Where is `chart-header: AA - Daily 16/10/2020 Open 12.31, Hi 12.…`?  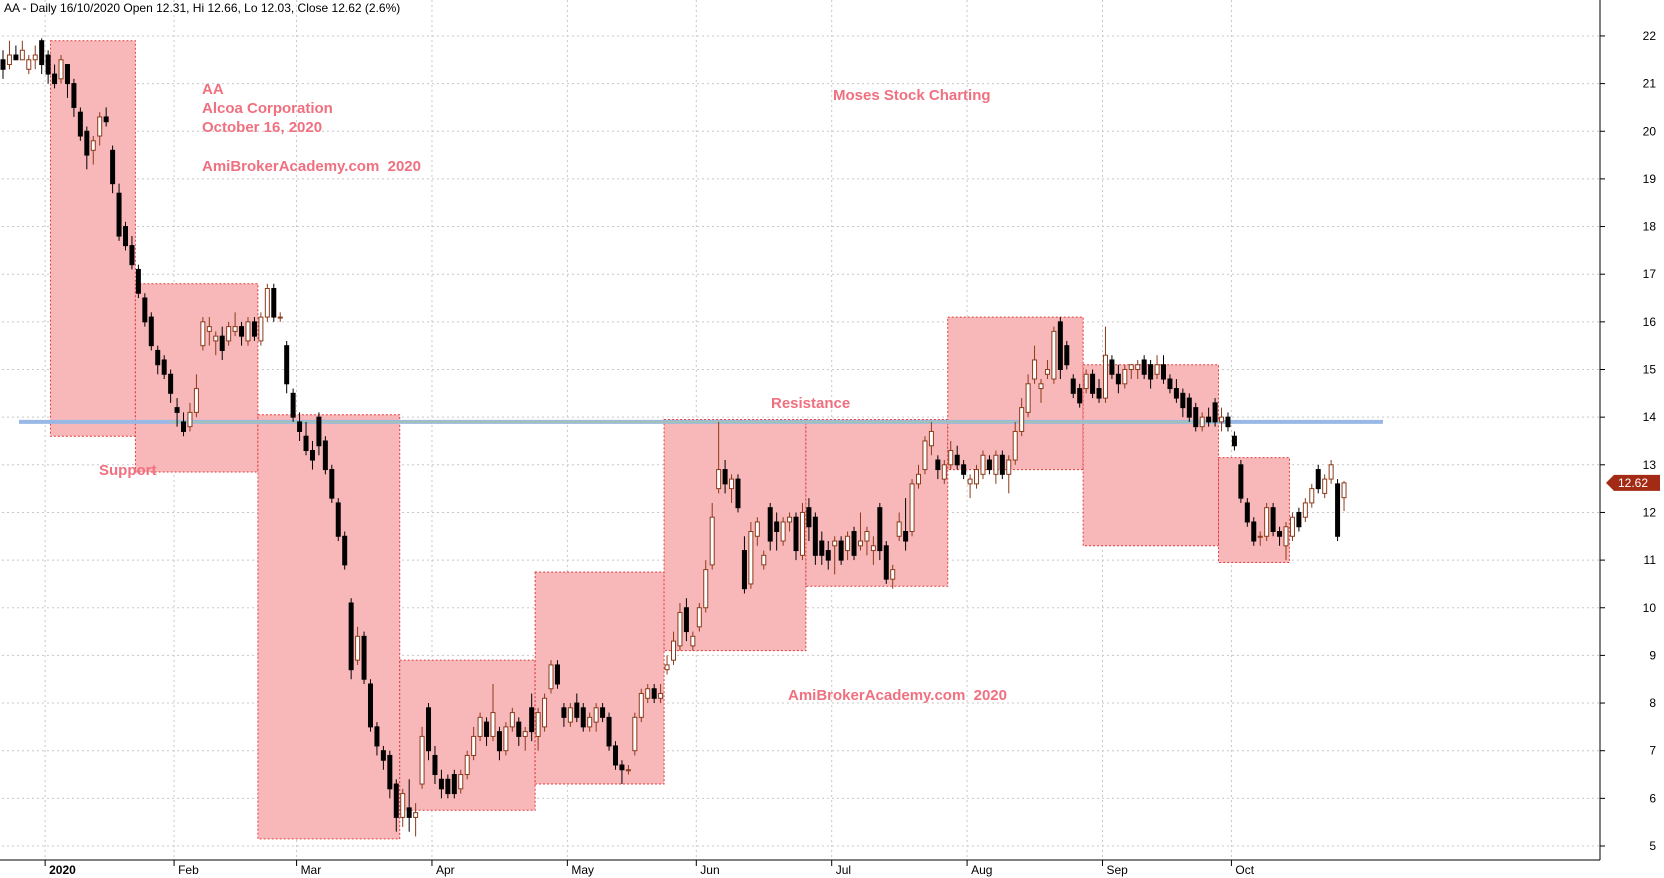
chart-header: AA - Daily 16/10/2020 Open 12.31, Hi 12.… is located at coordinates (202, 8).